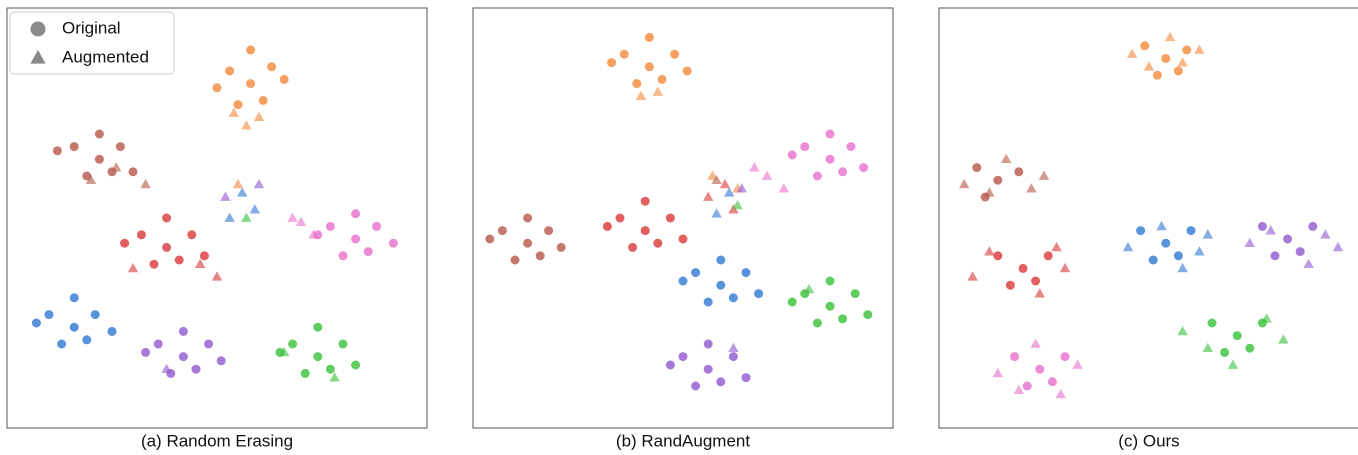 This screenshot has width=1358, height=455. What do you see at coordinates (683, 440) in the screenshot?
I see `panel-title: (b) RandAugment` at bounding box center [683, 440].